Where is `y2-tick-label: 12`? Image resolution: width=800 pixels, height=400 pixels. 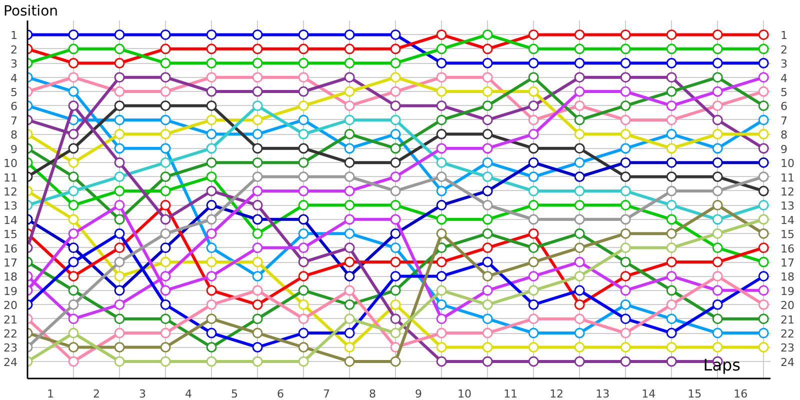
y2-tick-label: 12 is located at coordinates (787, 191).